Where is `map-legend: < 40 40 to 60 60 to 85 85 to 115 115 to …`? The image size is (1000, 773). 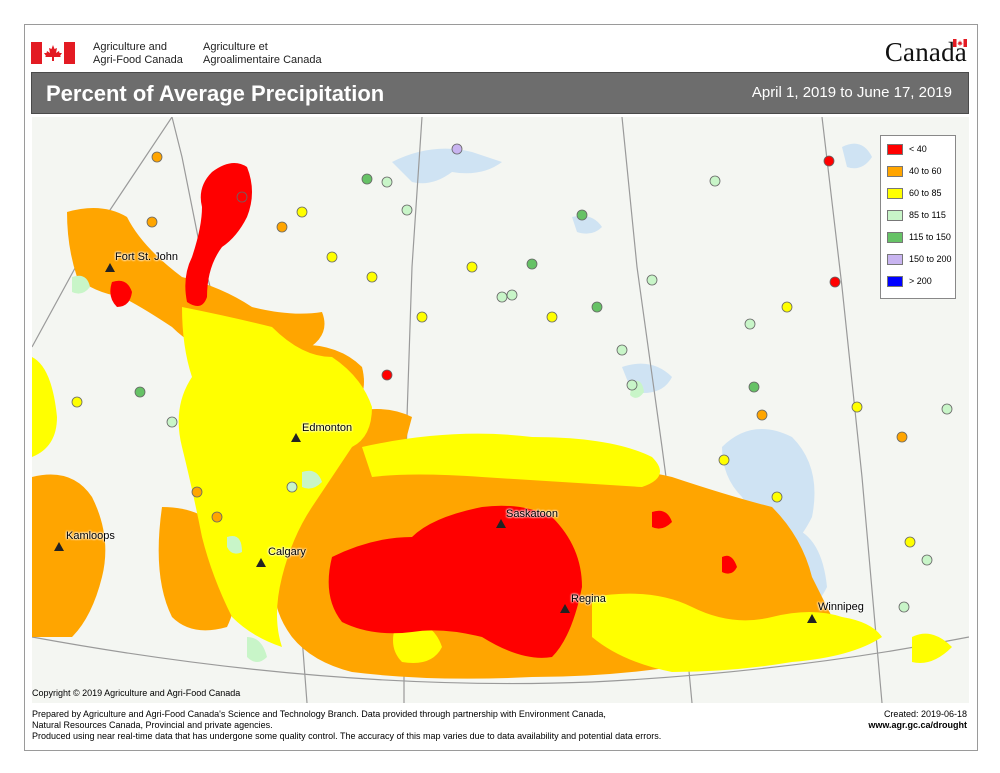
map-legend: < 40 40 to 60 60 to 85 85 to 115 115 to … is located at coordinates (918, 217).